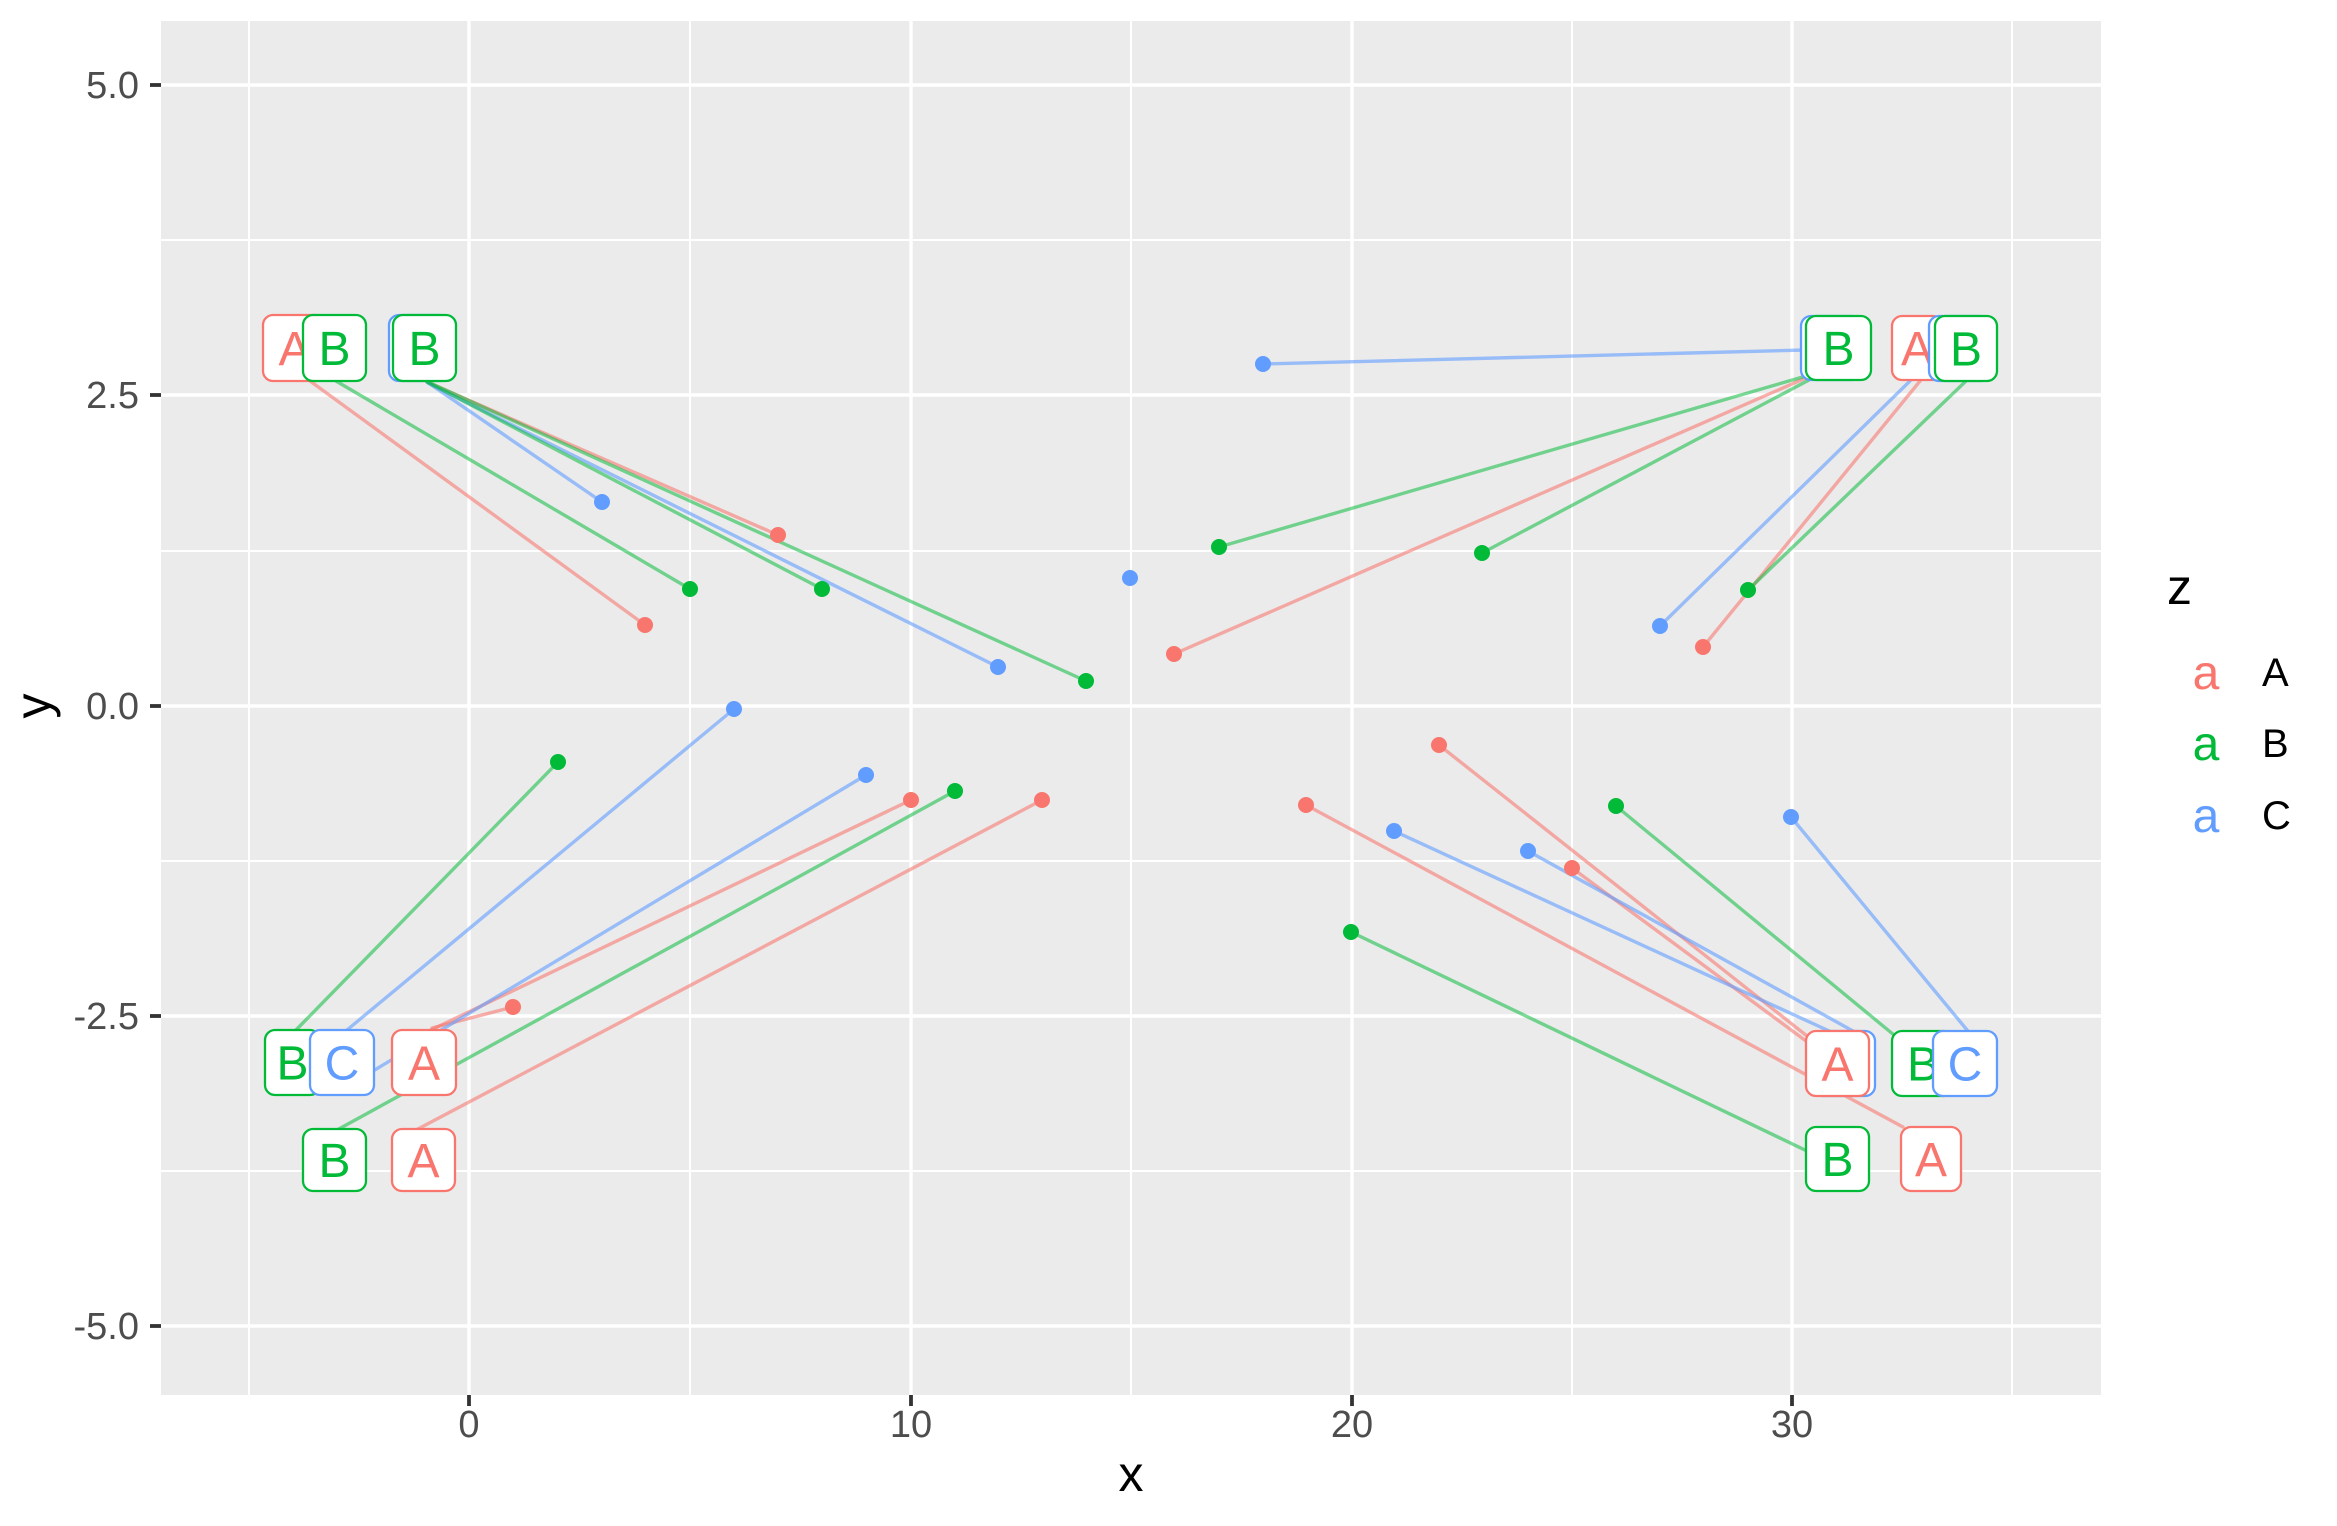  What do you see at coordinates (106, 1327) in the screenshot?
I see `svg-text: -5.0` at bounding box center [106, 1327].